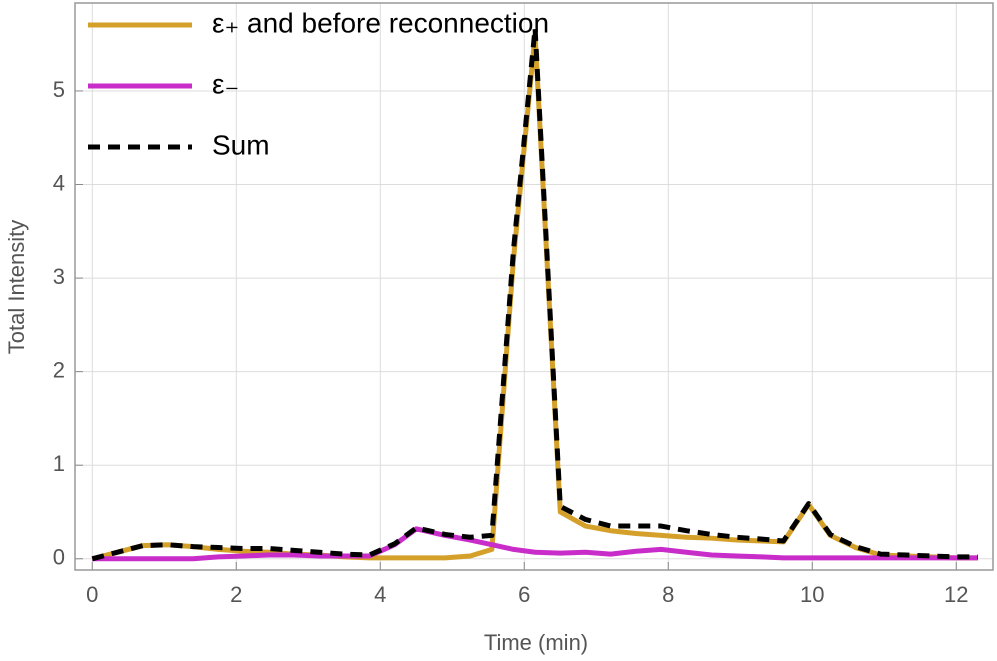  Describe the element at coordinates (535, 544) in the screenshot. I see `series-line` at that location.